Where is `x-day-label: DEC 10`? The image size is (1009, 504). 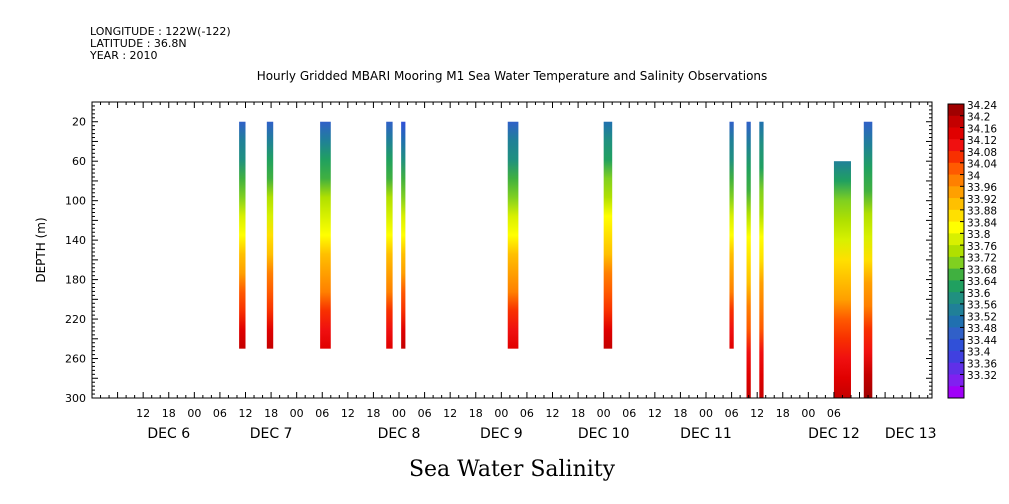 x-day-label: DEC 10 is located at coordinates (604, 434).